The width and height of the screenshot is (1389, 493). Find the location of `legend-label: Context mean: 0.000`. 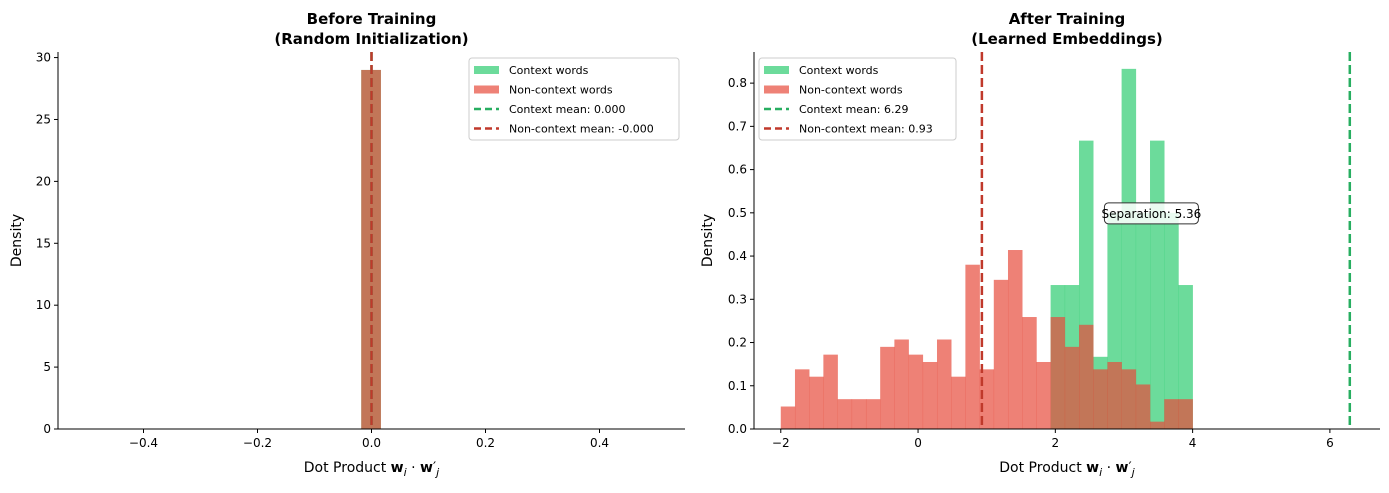

legend-label: Context mean: 0.000 is located at coordinates (567, 109).